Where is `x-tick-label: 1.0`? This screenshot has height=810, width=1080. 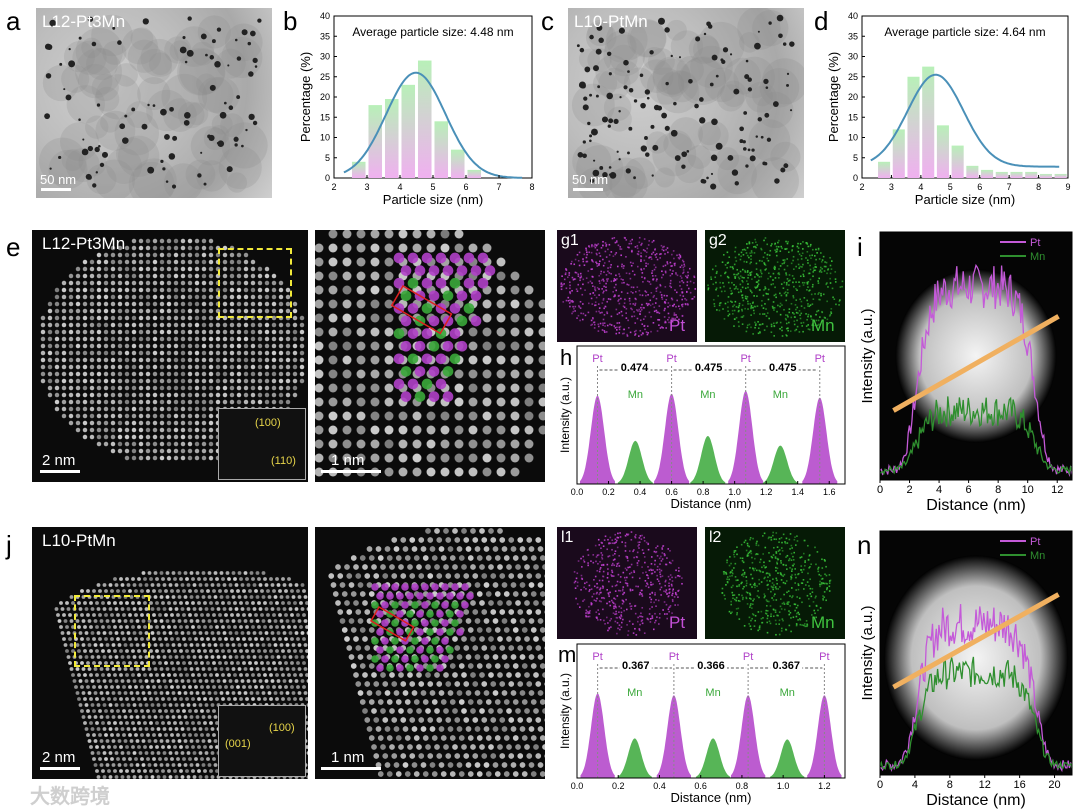
x-tick-label: 1.0 is located at coordinates (734, 492).